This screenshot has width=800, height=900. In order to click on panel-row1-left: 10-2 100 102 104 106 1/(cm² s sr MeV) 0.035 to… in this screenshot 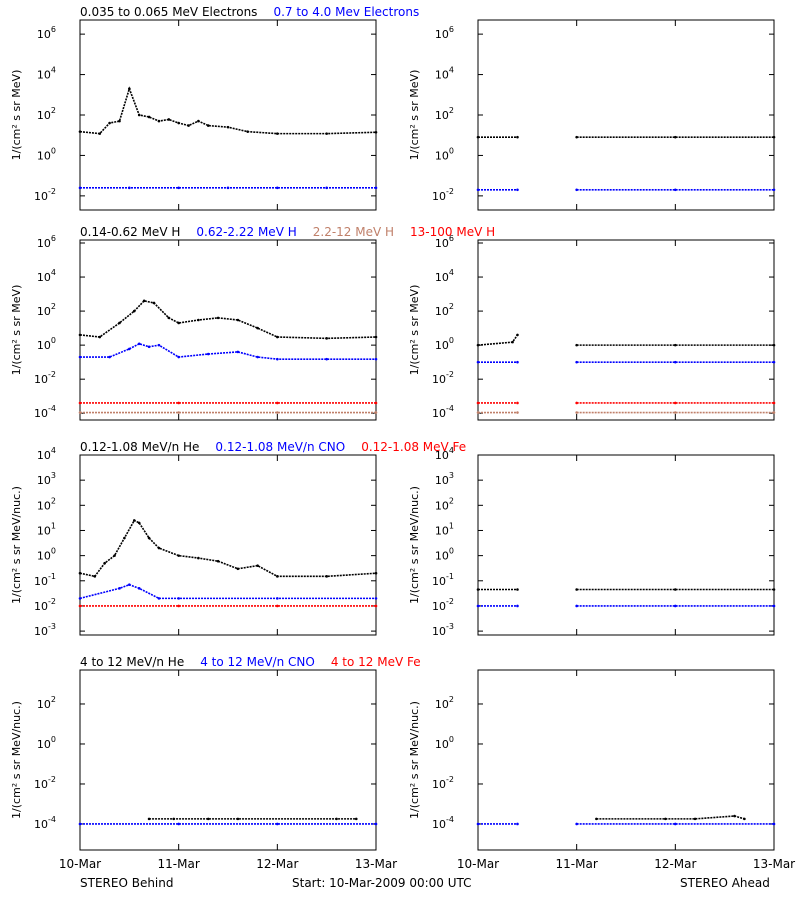, I will do `click(214, 108)`.